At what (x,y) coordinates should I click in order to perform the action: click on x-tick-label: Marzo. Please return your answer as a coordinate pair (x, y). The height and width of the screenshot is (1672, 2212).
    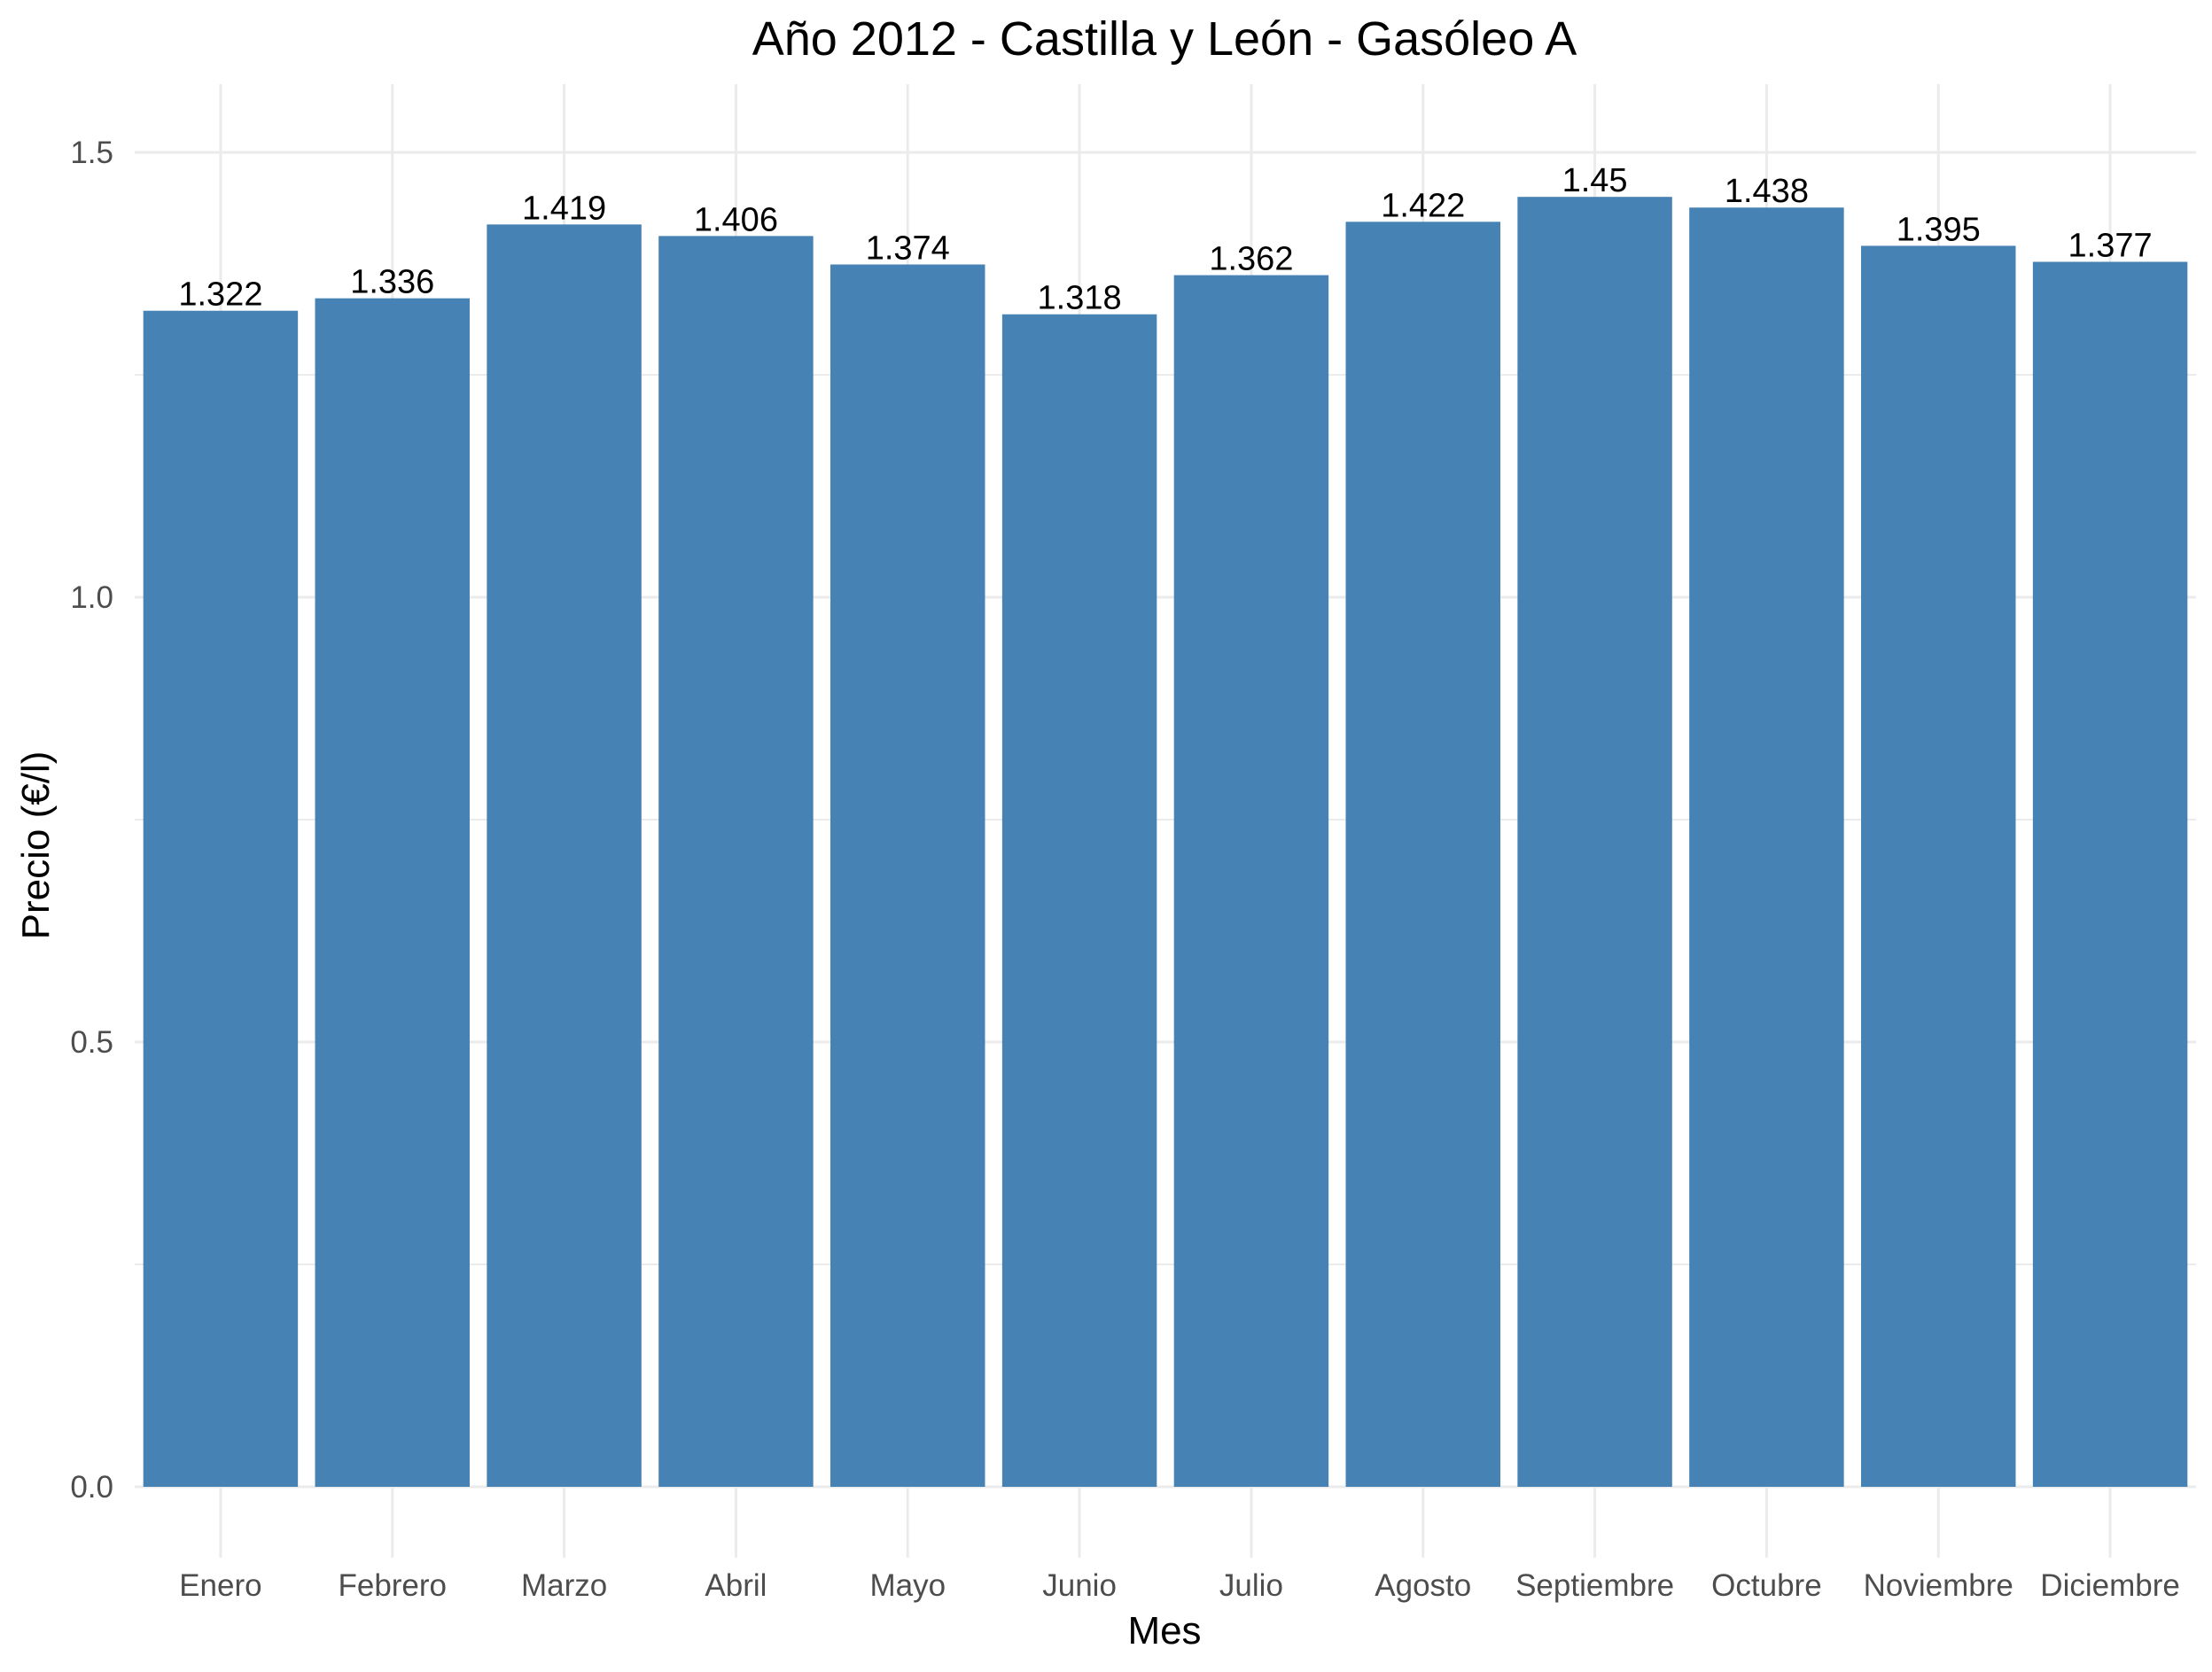
    Looking at the image, I should click on (564, 1585).